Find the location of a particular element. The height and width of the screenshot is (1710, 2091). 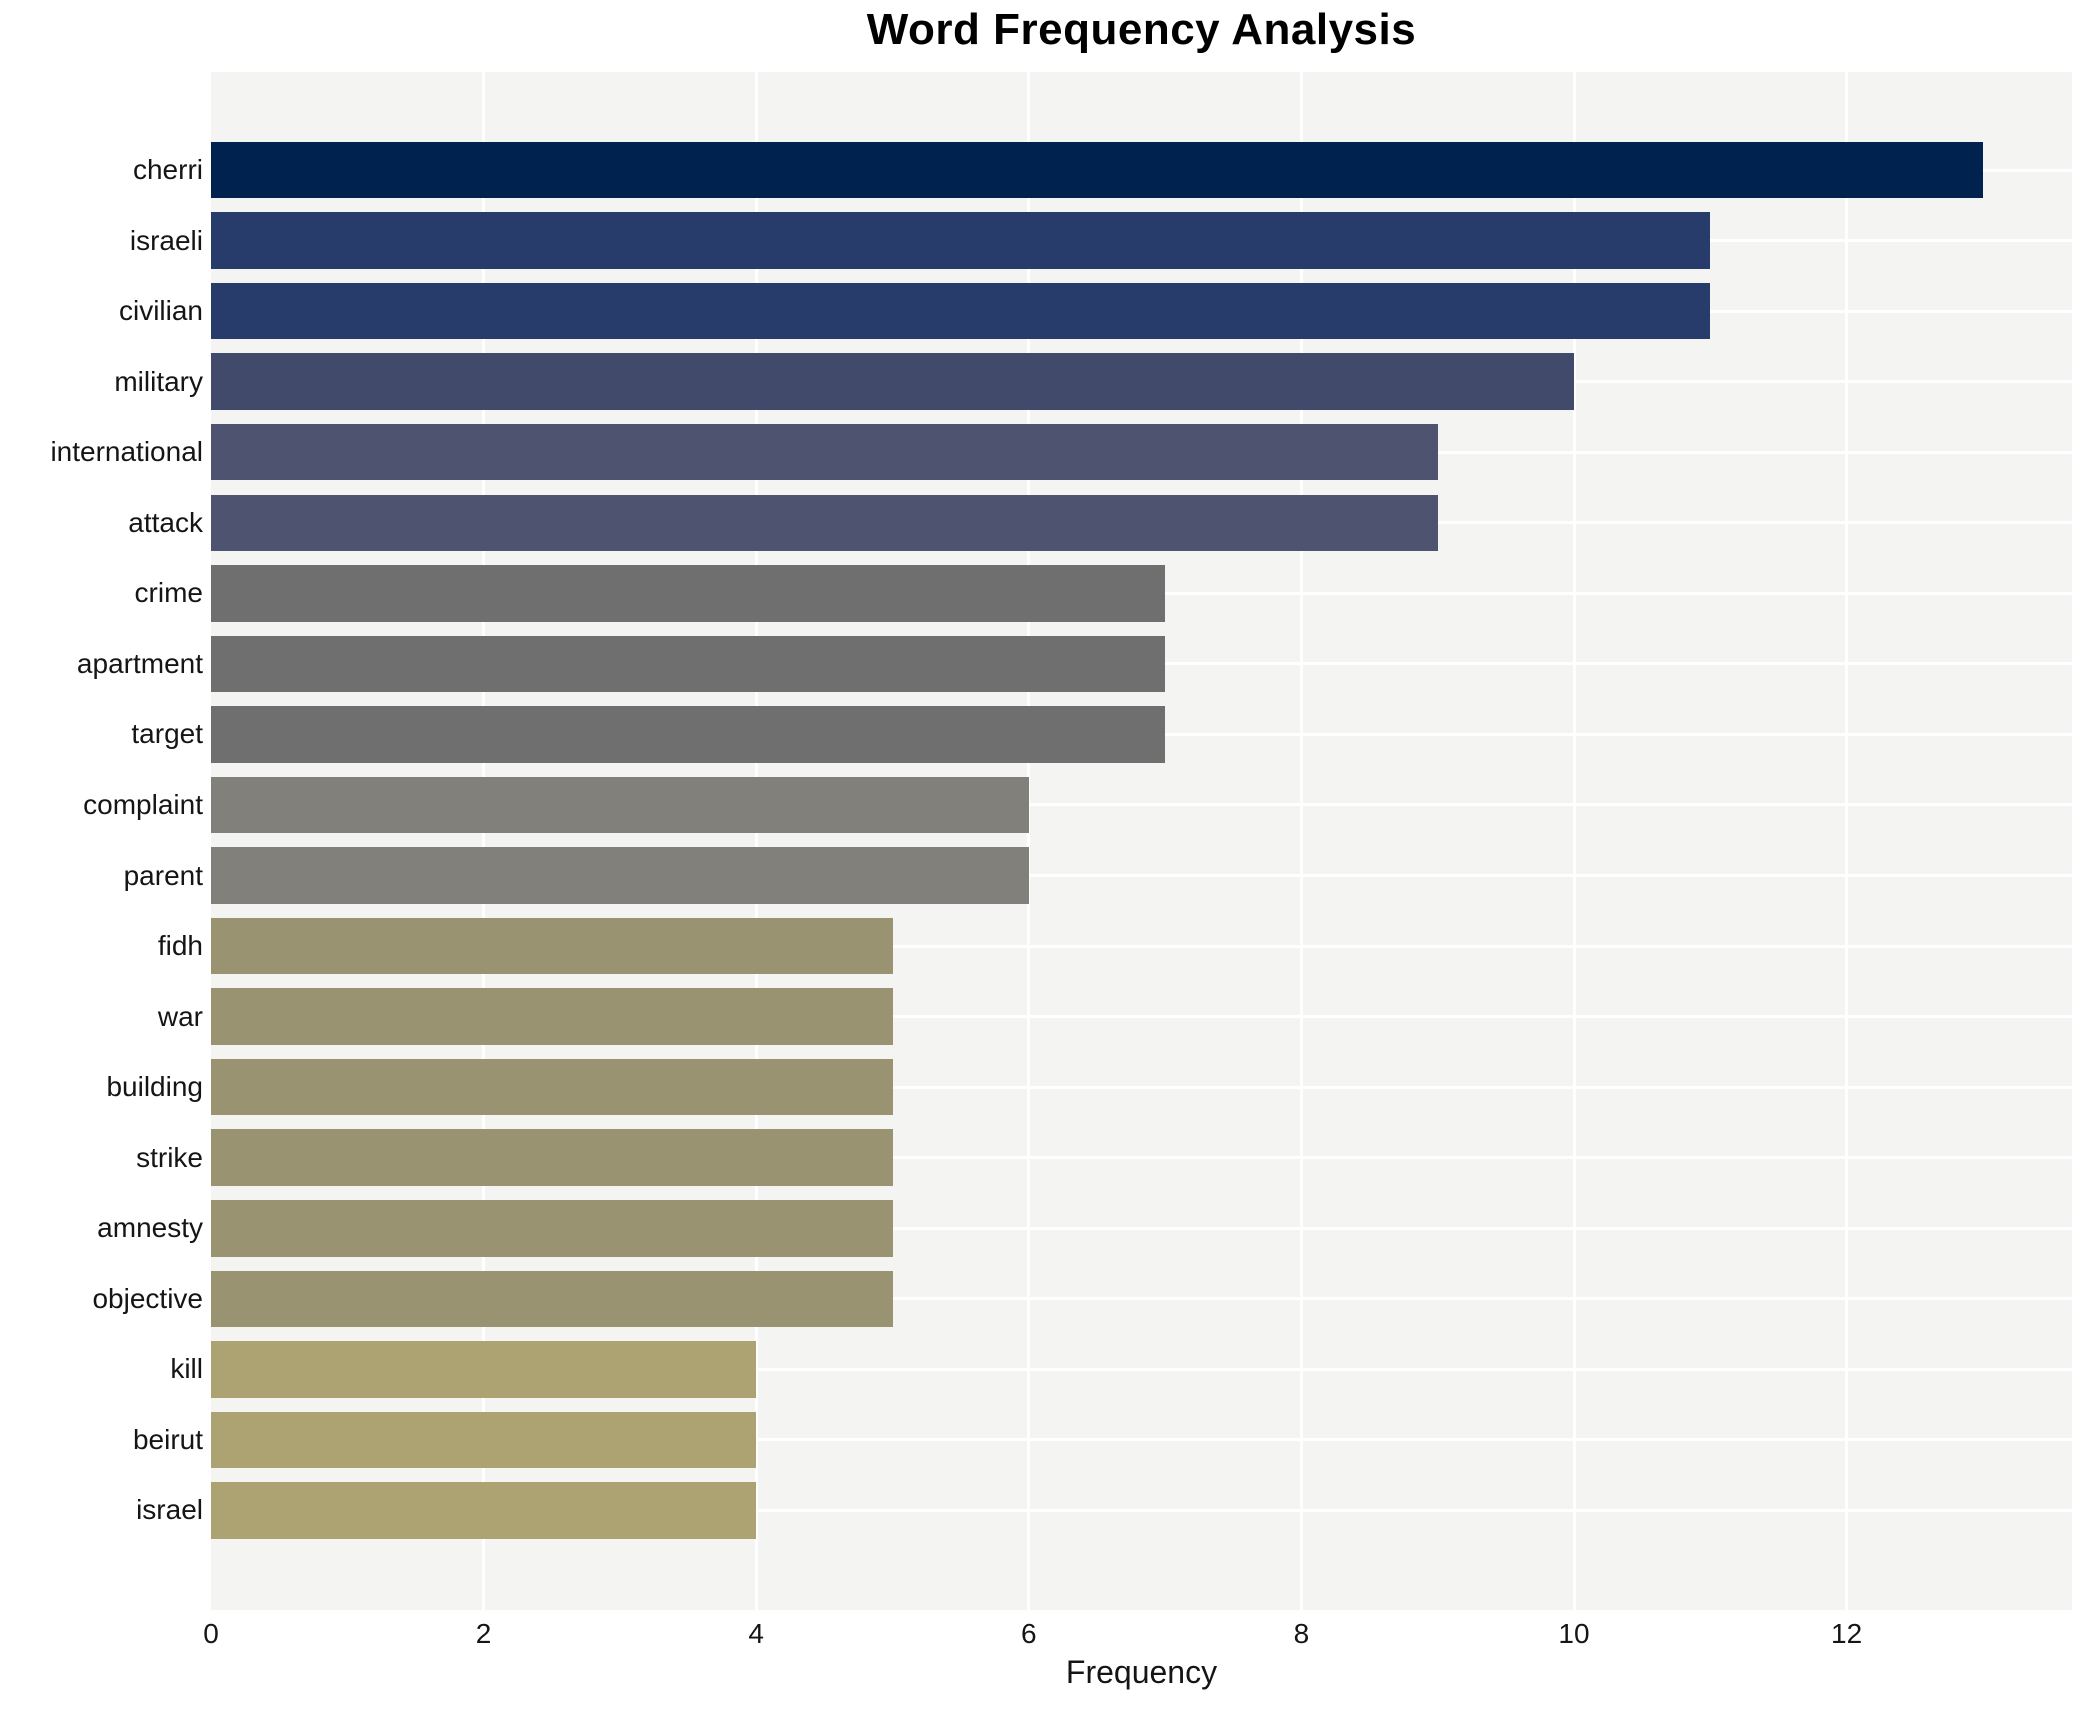

y-tick-label-strike: strike is located at coordinates (169, 1157).